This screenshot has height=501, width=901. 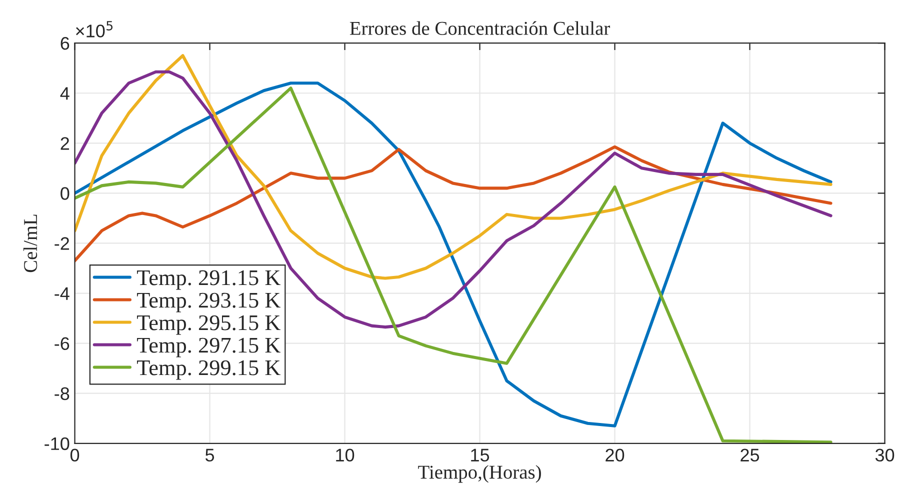 What do you see at coordinates (65, 193) in the screenshot?
I see `y-tick-label: 0` at bounding box center [65, 193].